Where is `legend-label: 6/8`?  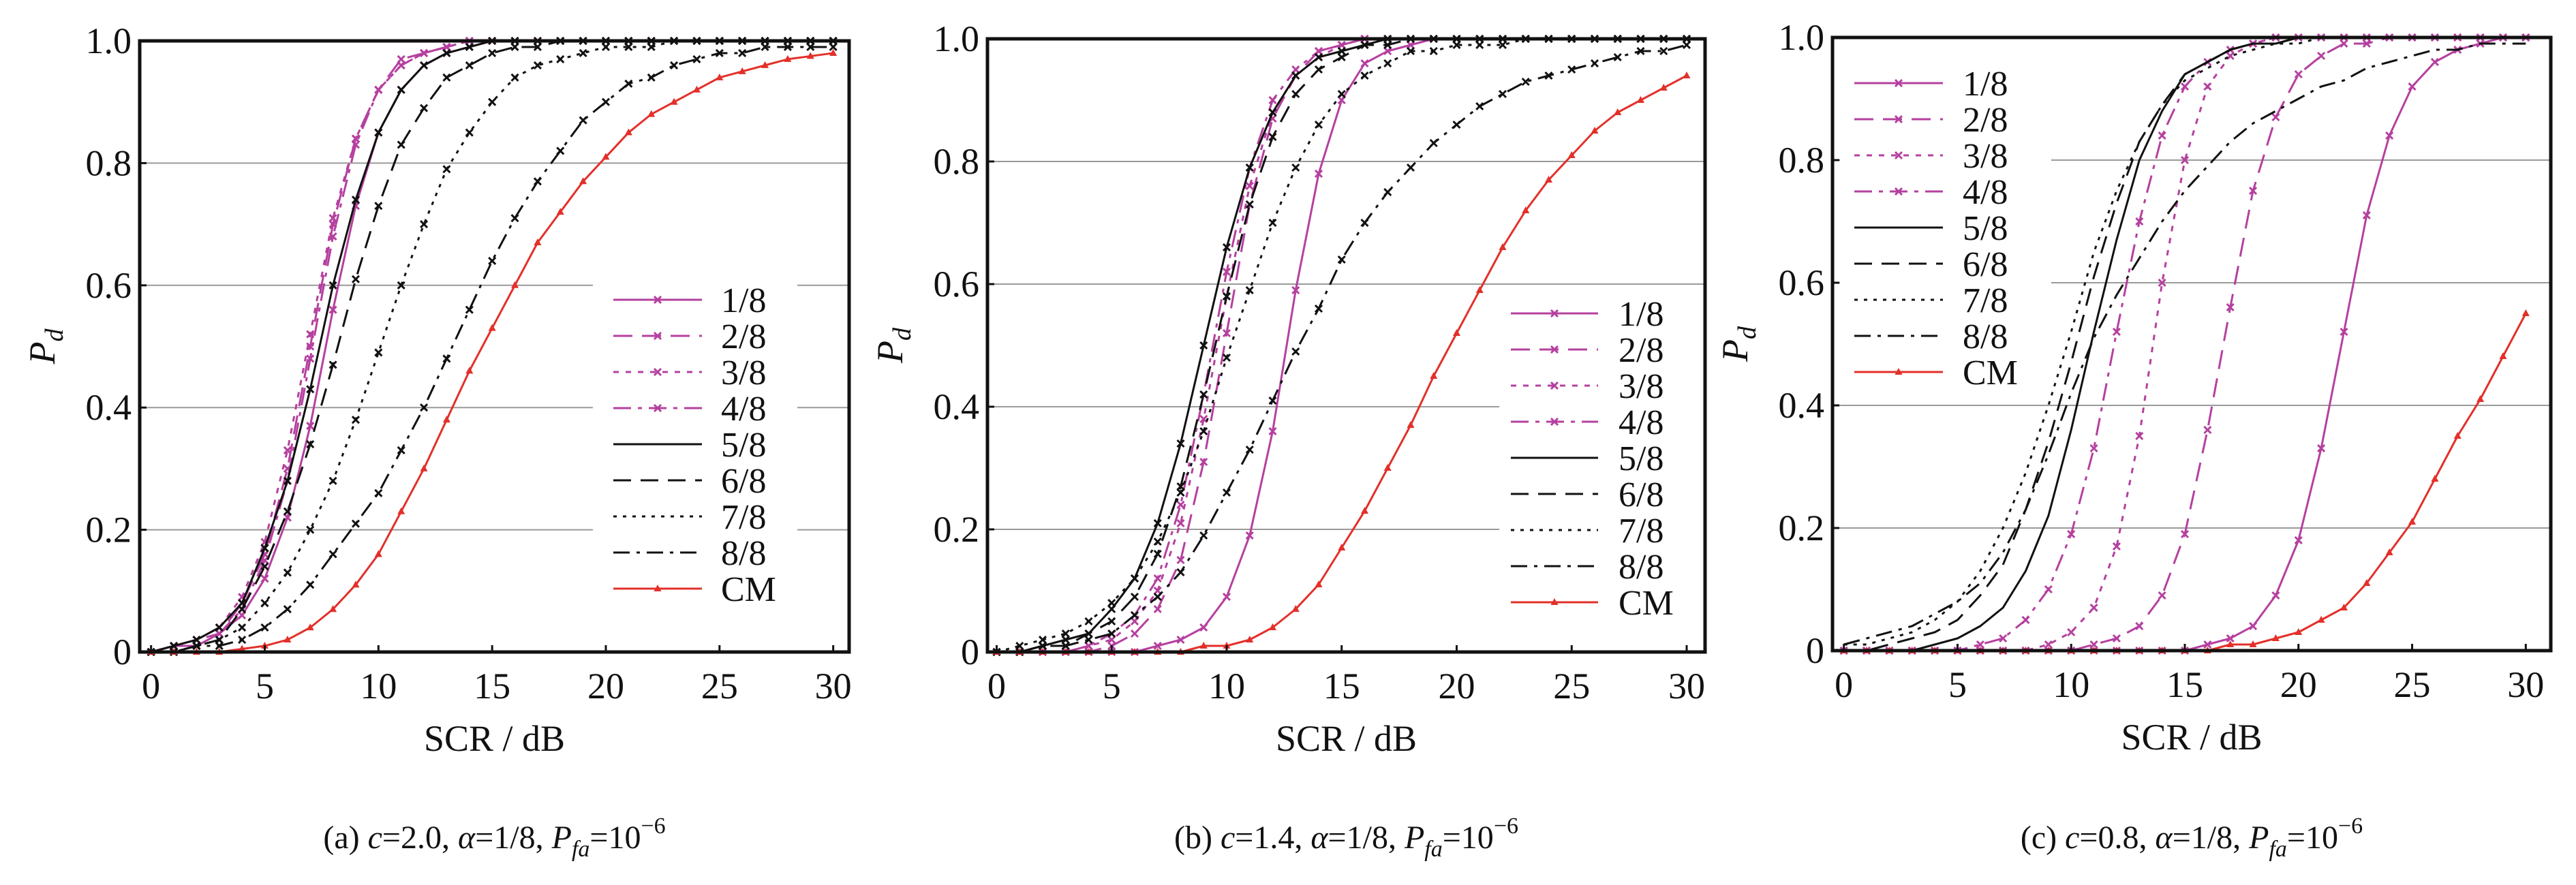 legend-label: 6/8 is located at coordinates (1986, 264).